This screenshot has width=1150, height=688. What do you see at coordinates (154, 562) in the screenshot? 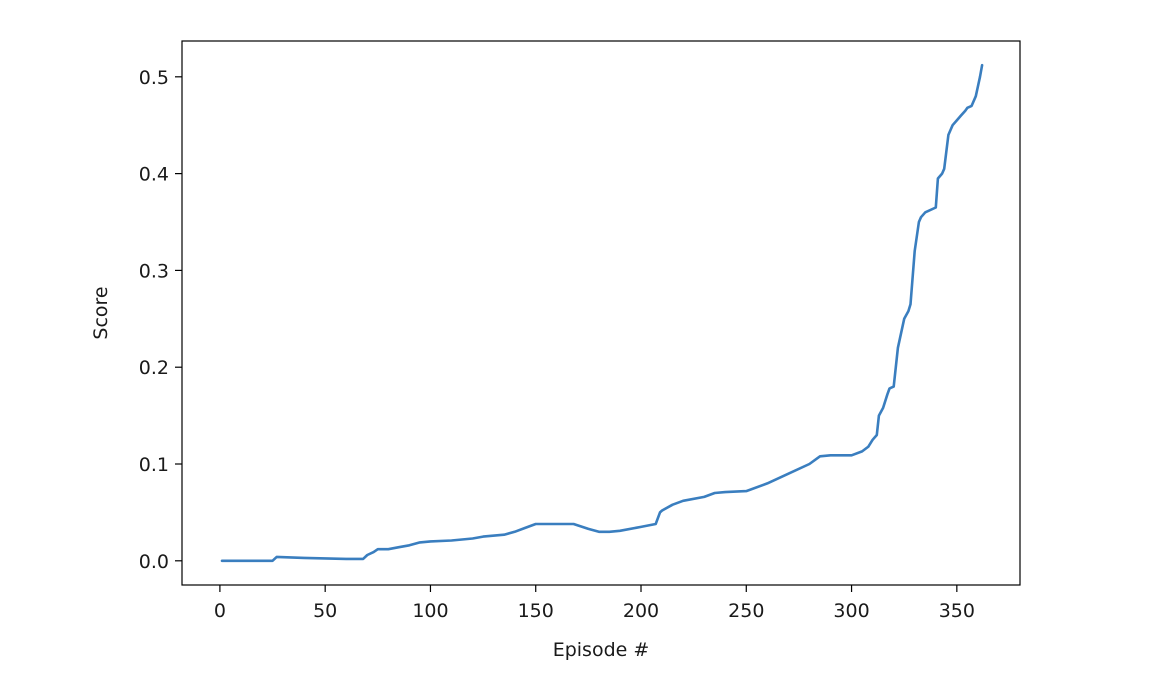
I see `y-tick-label: 0.0` at bounding box center [154, 562].